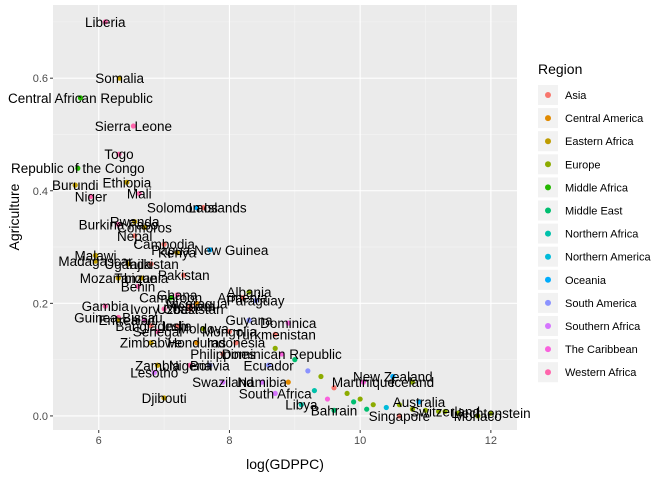  What do you see at coordinates (242, 298) in the screenshot?
I see `point-label: Armenia` at bounding box center [242, 298].